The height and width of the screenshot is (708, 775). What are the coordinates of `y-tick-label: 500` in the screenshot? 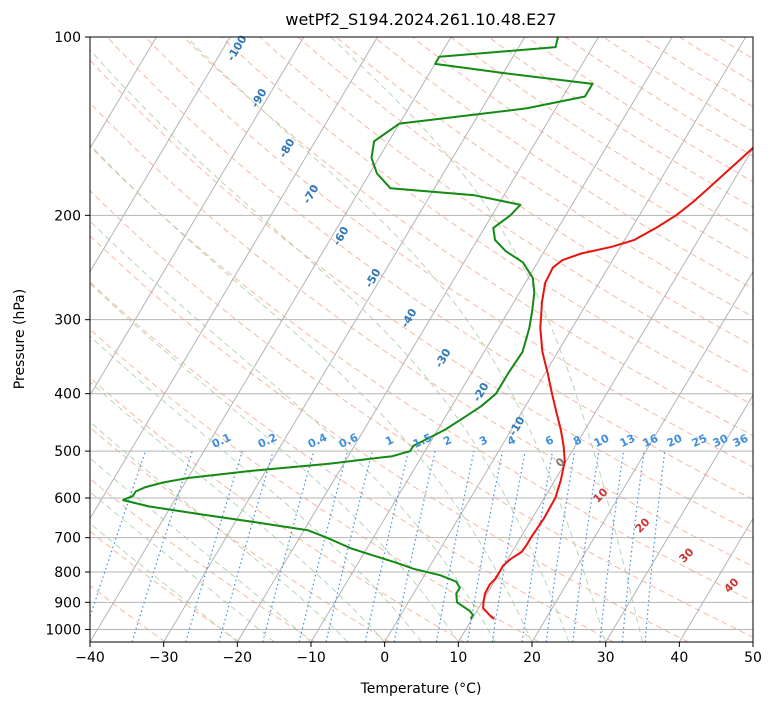 It's located at (67, 452).